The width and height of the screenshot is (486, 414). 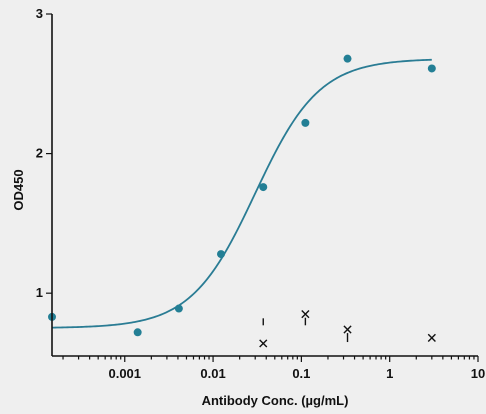 What do you see at coordinates (18, 189) in the screenshot?
I see `y-axis-title: OD450` at bounding box center [18, 189].